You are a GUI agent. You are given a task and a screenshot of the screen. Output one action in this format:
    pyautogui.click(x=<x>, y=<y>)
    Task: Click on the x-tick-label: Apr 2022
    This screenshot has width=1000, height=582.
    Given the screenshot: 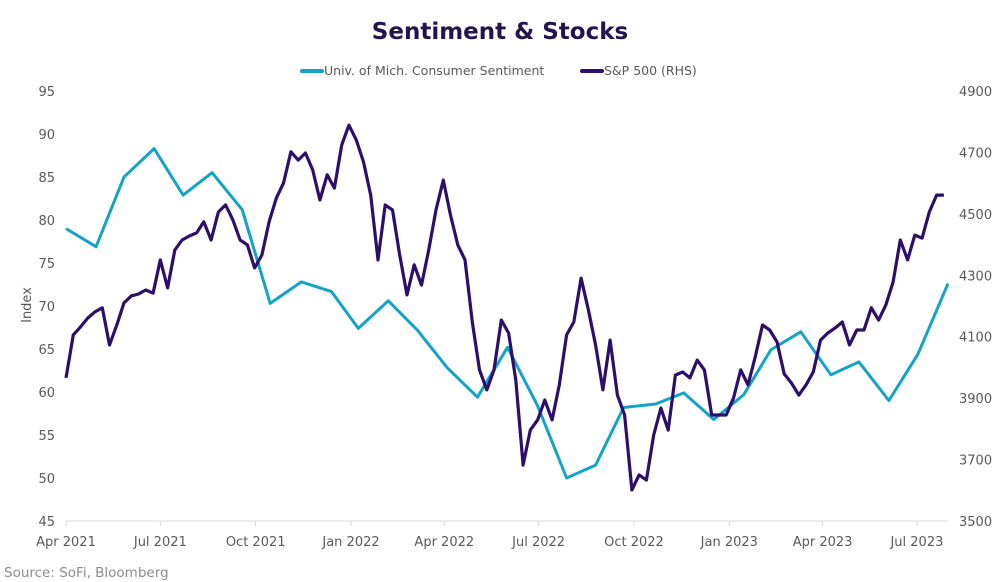 What is the action you would take?
    pyautogui.click(x=444, y=542)
    